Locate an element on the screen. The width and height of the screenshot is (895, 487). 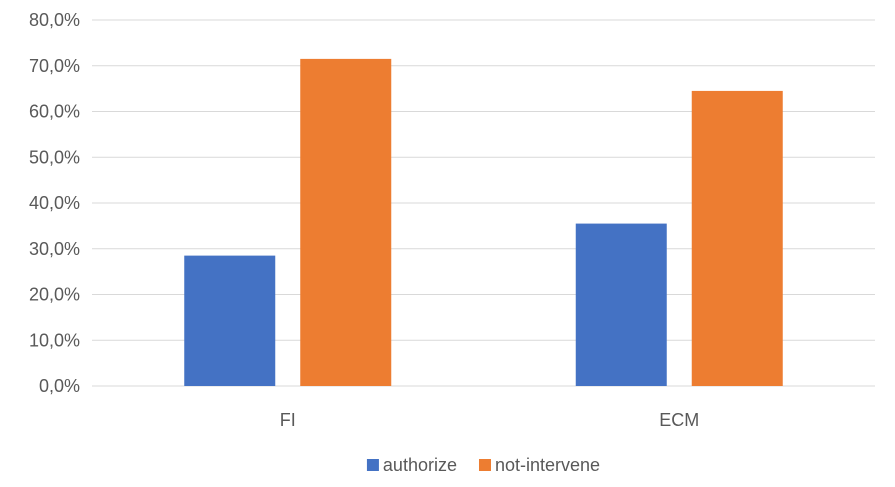
y-tick-label: 70,0% is located at coordinates (54, 66).